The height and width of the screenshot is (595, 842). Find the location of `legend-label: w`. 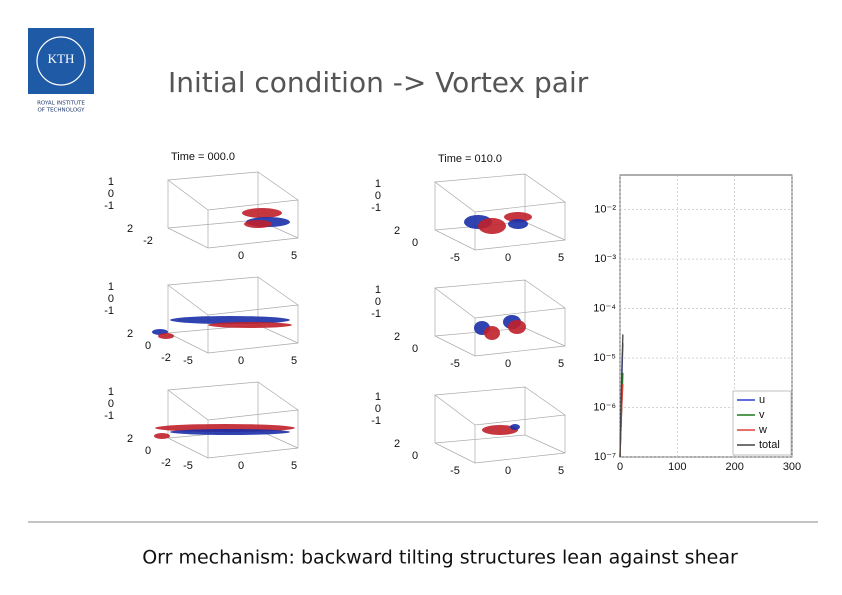

legend-label: w is located at coordinates (762, 430).